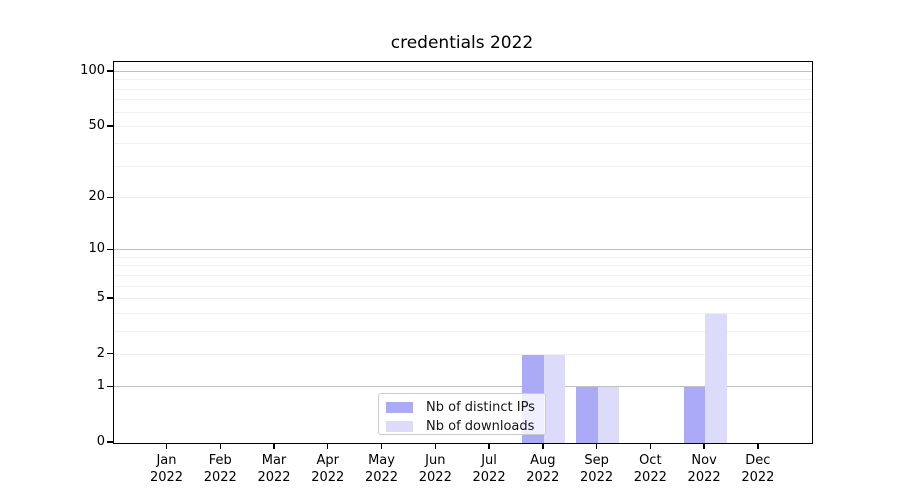 The image size is (900, 500). What do you see at coordinates (100, 297) in the screenshot?
I see `y-tick-label: 5` at bounding box center [100, 297].